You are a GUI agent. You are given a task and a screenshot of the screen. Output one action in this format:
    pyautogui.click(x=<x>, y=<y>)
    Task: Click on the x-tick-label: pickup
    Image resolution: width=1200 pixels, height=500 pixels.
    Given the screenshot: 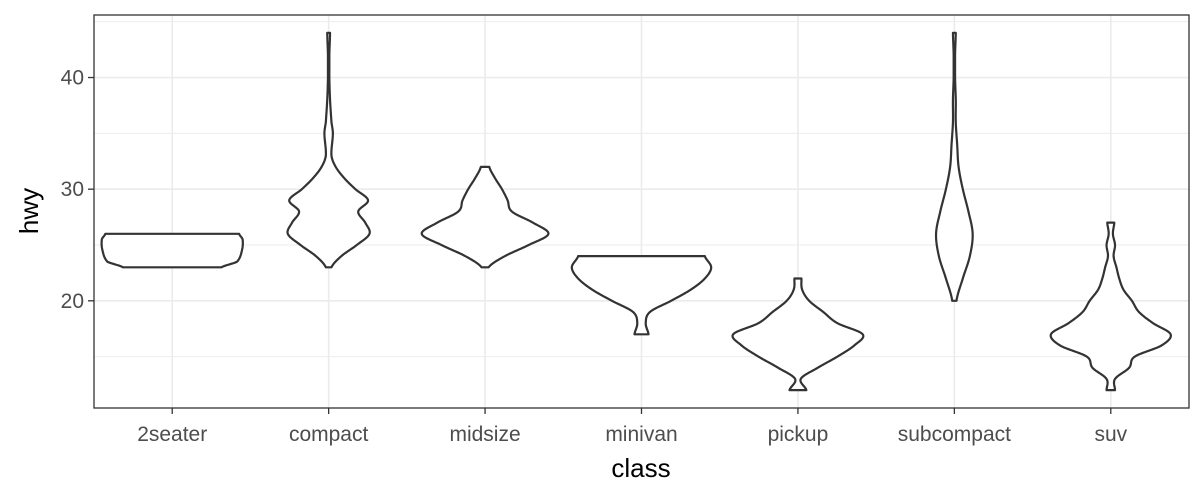 What is the action you would take?
    pyautogui.click(x=798, y=434)
    